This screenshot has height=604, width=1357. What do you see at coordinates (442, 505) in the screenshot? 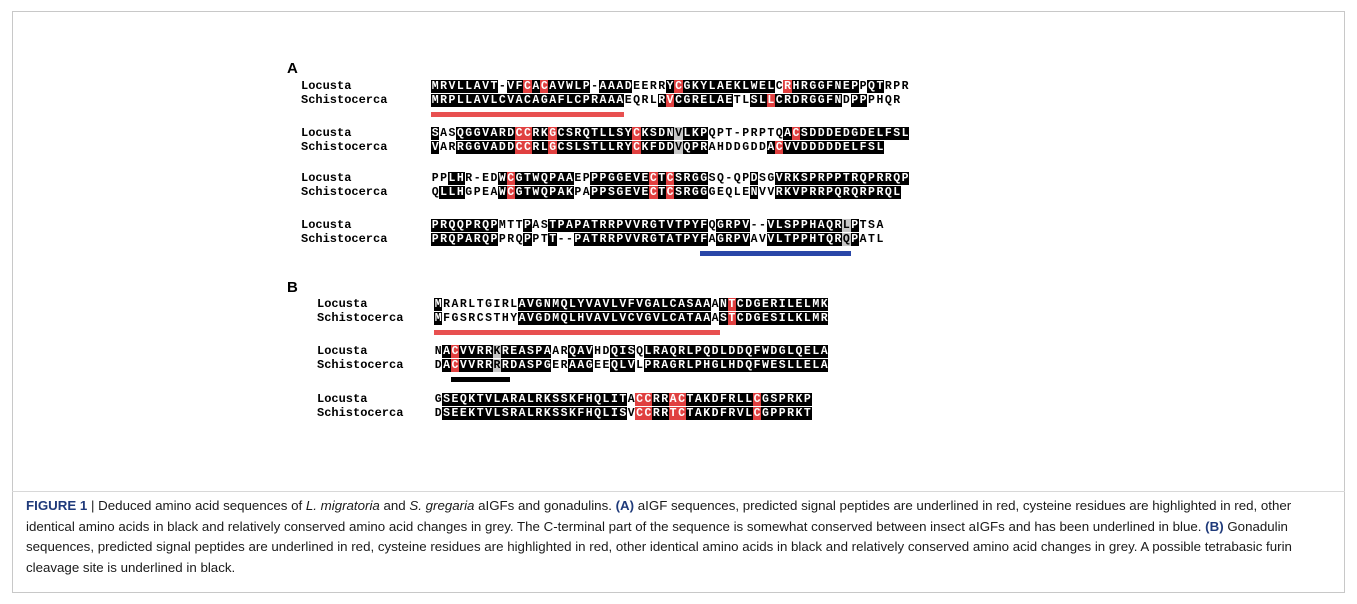
I see `caption-species-2: S. gregaria` at bounding box center [442, 505].